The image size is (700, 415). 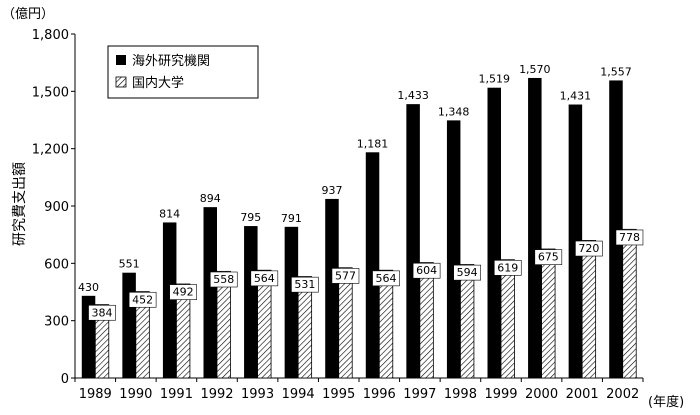 What do you see at coordinates (535, 69) in the screenshot?
I see `data-label-overseas: 1,570` at bounding box center [535, 69].